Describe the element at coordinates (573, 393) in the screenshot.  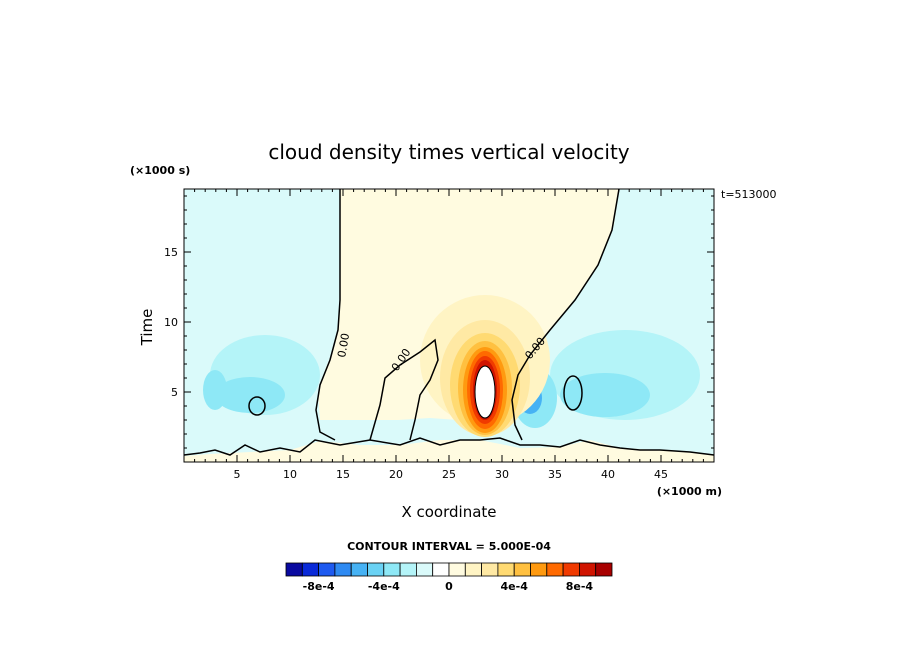
I see `zero-contour-loop-right` at that location.